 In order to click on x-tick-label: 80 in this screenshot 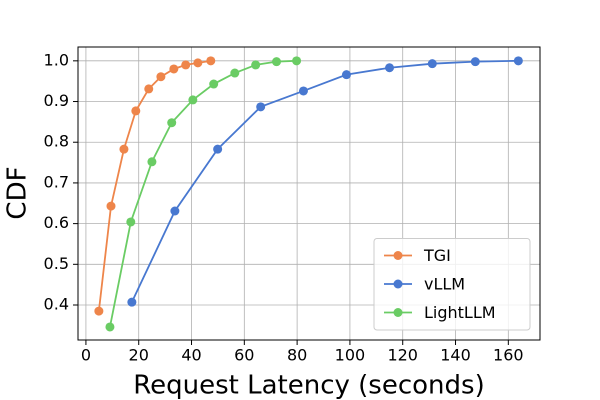, I will do `click(297, 355)`.